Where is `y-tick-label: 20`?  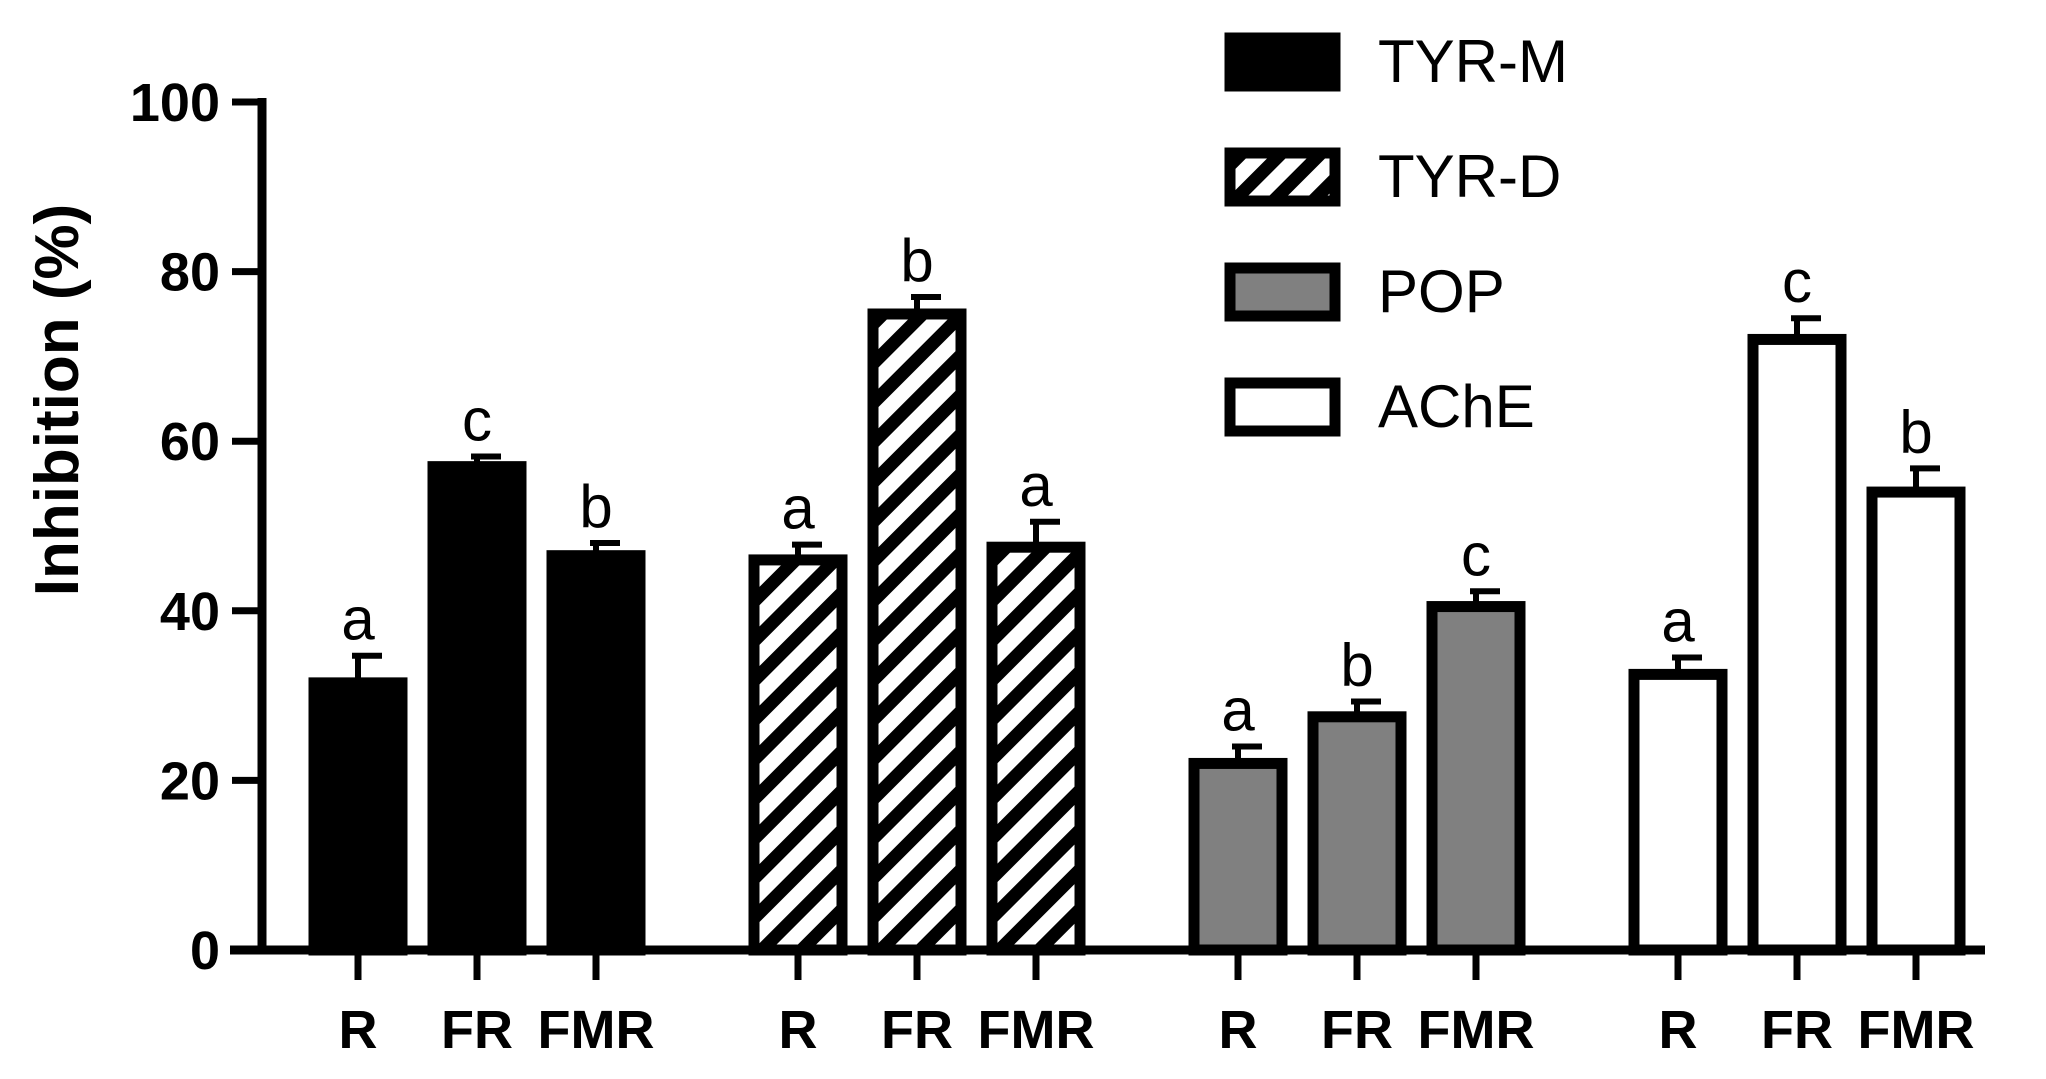 y-tick-label: 20 is located at coordinates (190, 781).